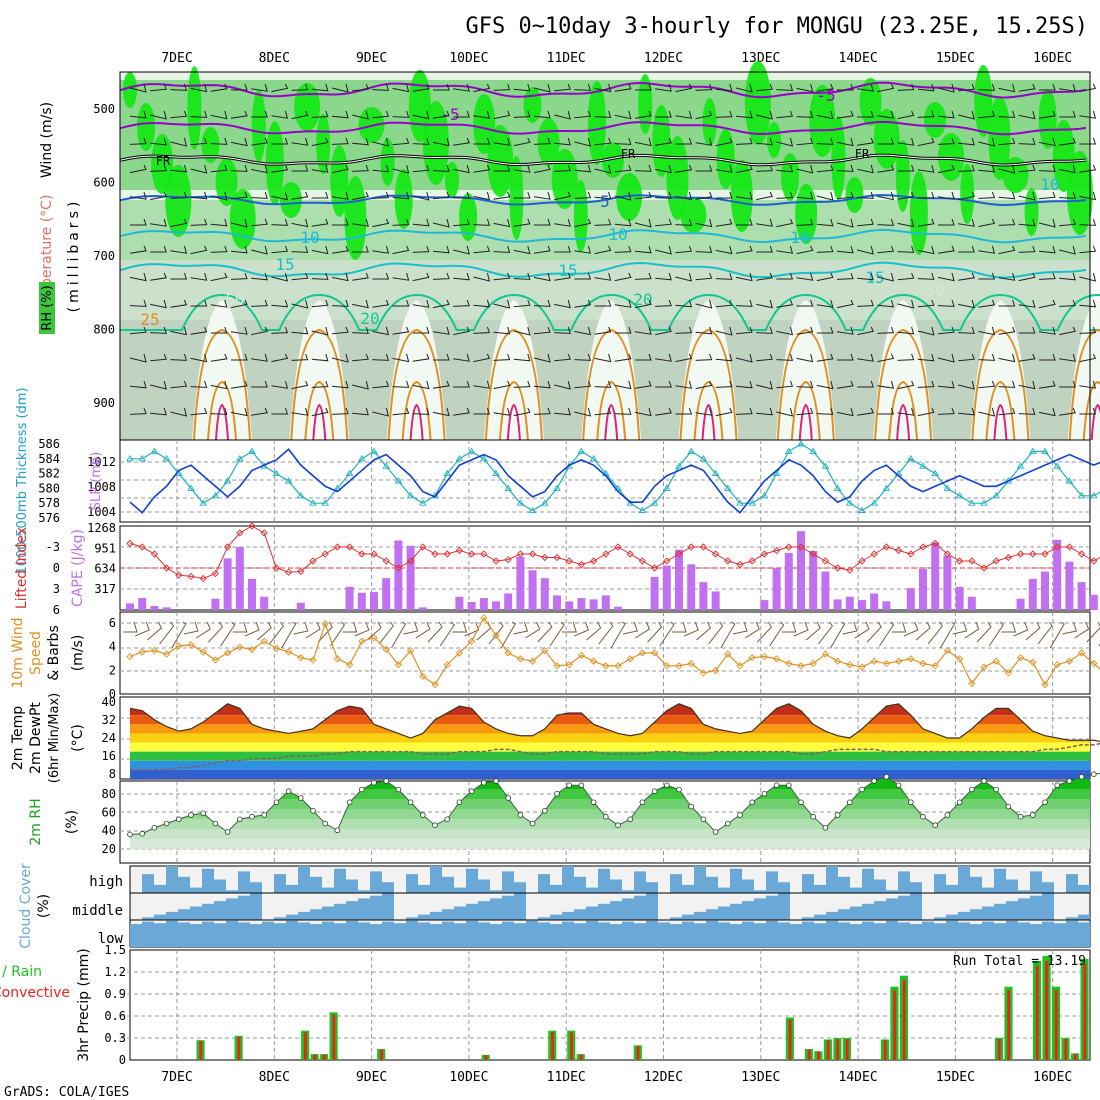  Describe the element at coordinates (122, 1060) in the screenshot. I see `y-tick-label: 0` at that location.